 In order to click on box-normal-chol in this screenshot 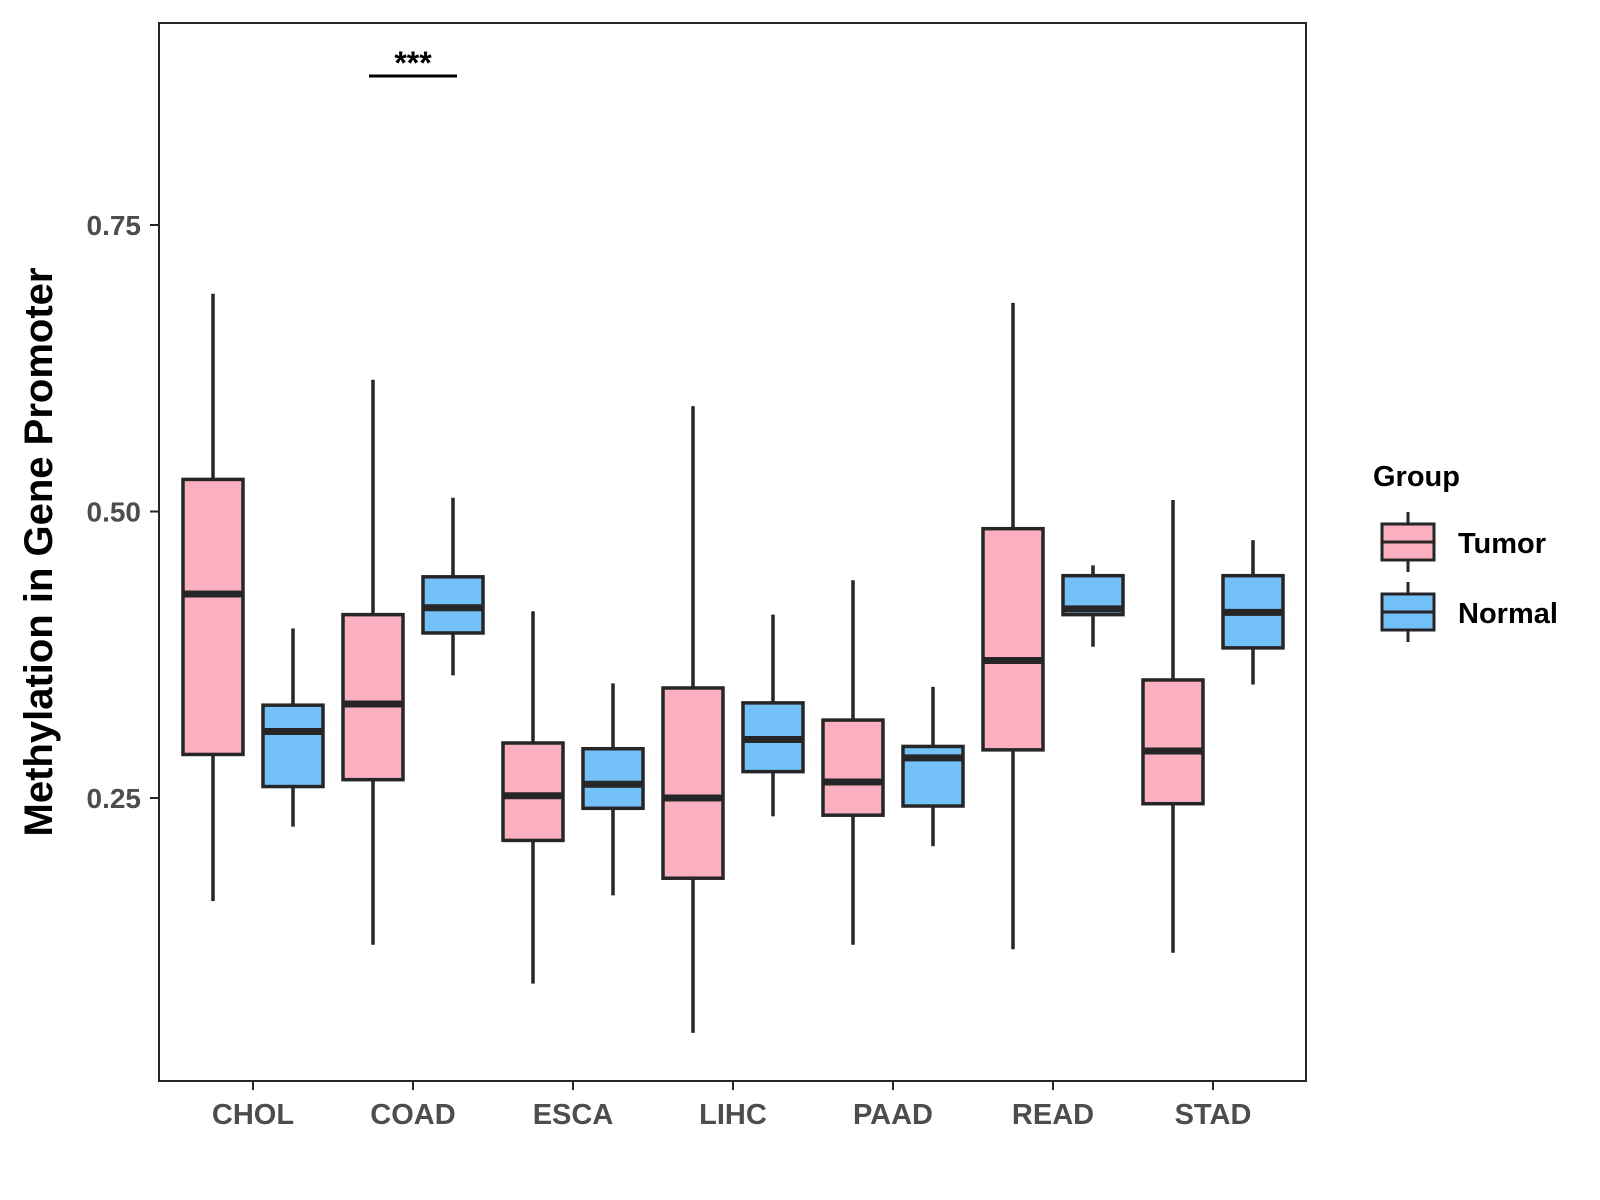, I will do `click(293, 727)`.